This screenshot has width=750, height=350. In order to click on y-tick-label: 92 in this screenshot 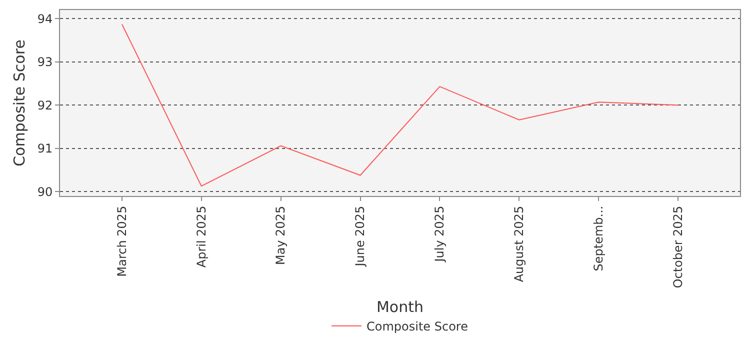, I will do `click(45, 105)`.